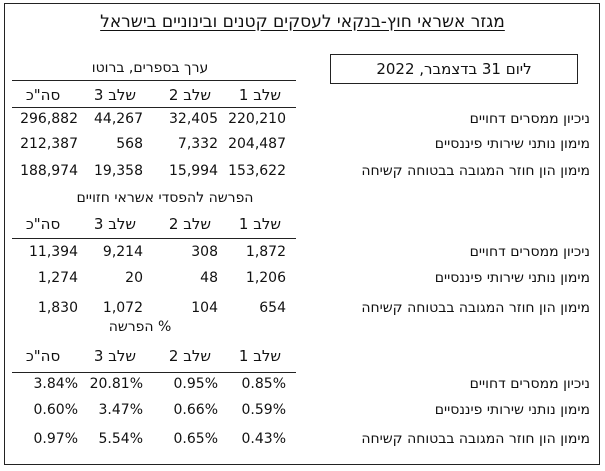 The image size is (605, 471). What do you see at coordinates (193, 119) in the screenshot?
I see `table-cell: 32,405` at bounding box center [193, 119].